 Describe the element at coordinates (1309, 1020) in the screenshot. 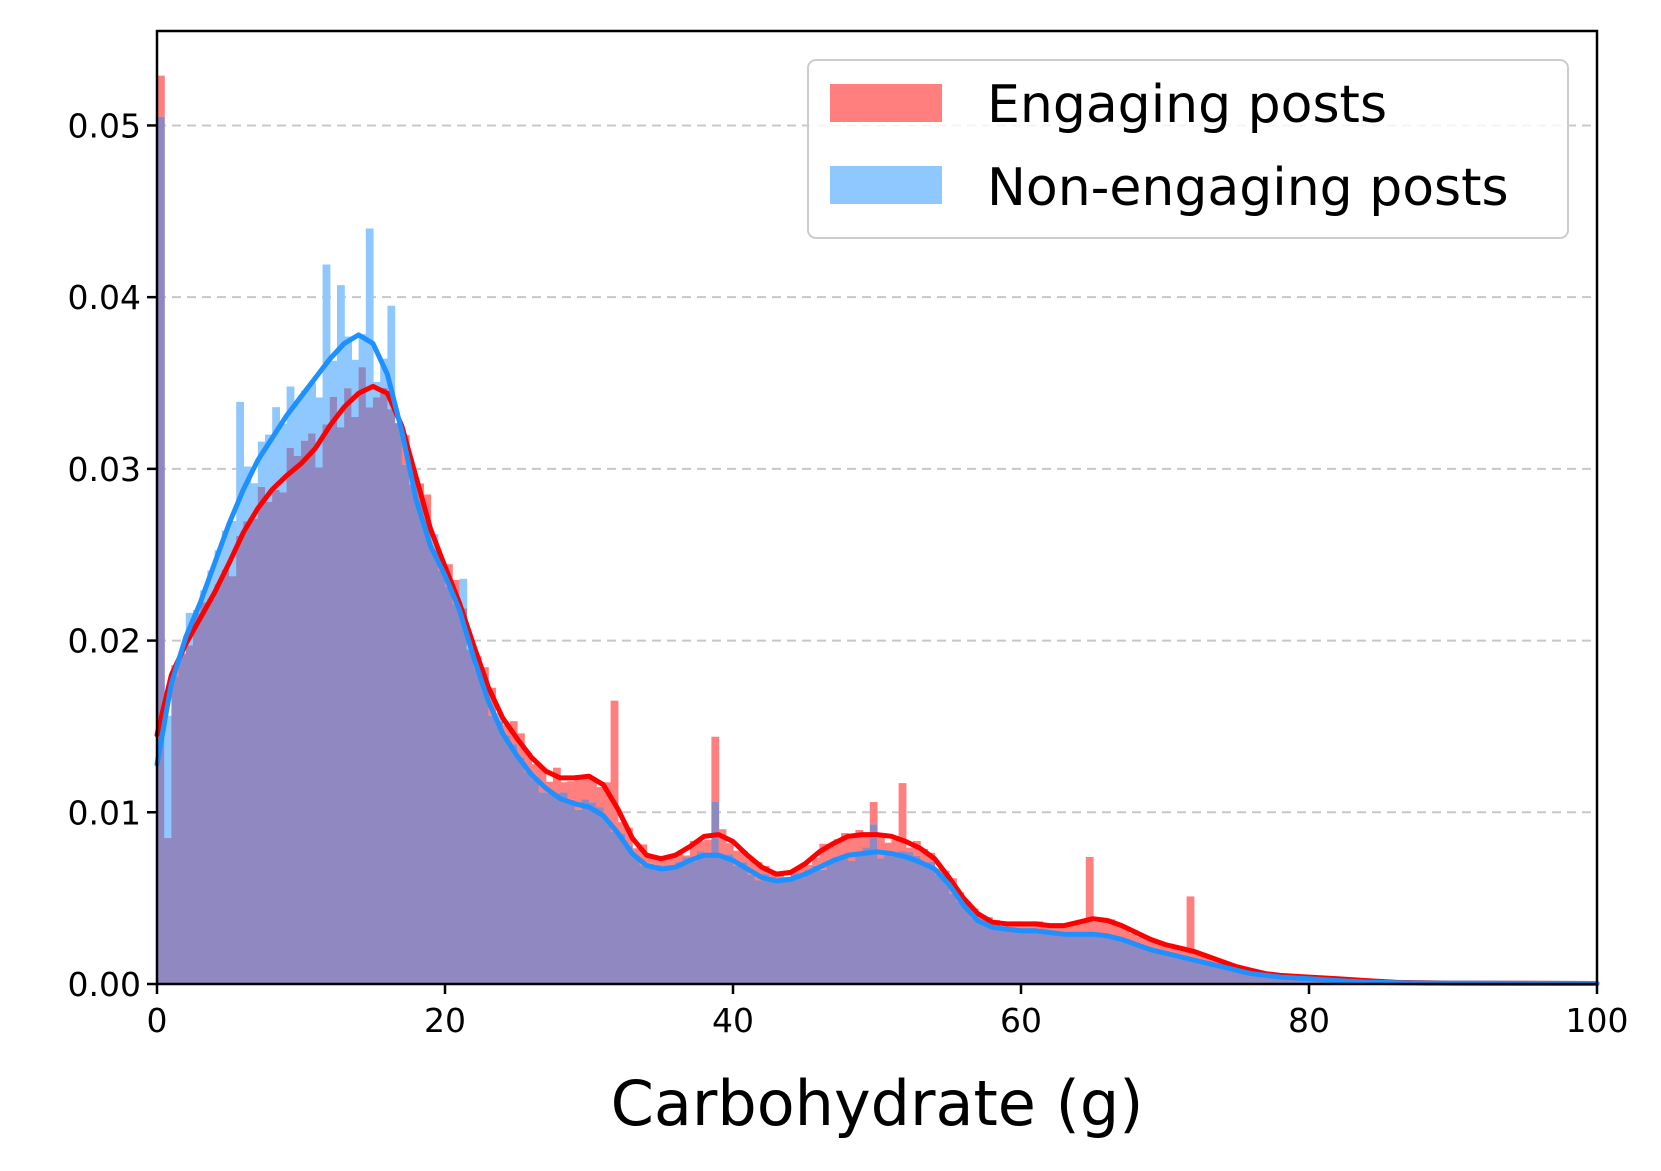

I see `x-tick-label: 80` at that location.